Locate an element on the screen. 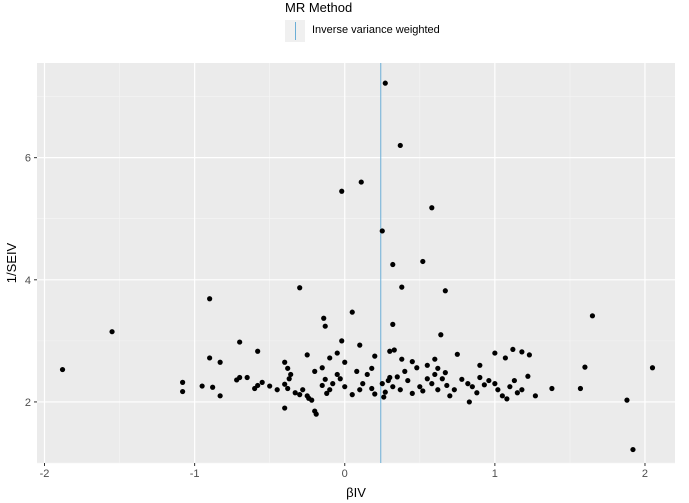 The width and height of the screenshot is (689, 503). x-axis-ticks: -2 -1 0 1 2 is located at coordinates (344, 471).